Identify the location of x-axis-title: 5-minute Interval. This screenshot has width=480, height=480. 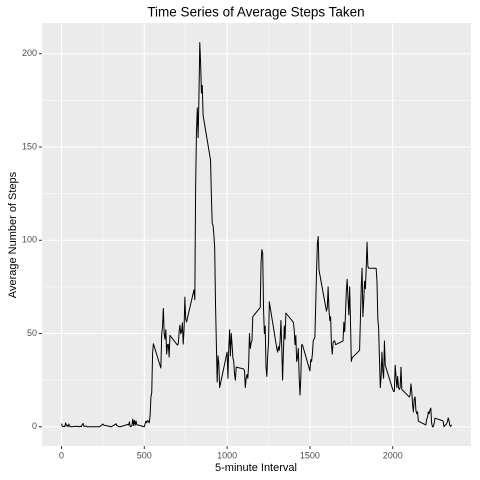
(256, 468).